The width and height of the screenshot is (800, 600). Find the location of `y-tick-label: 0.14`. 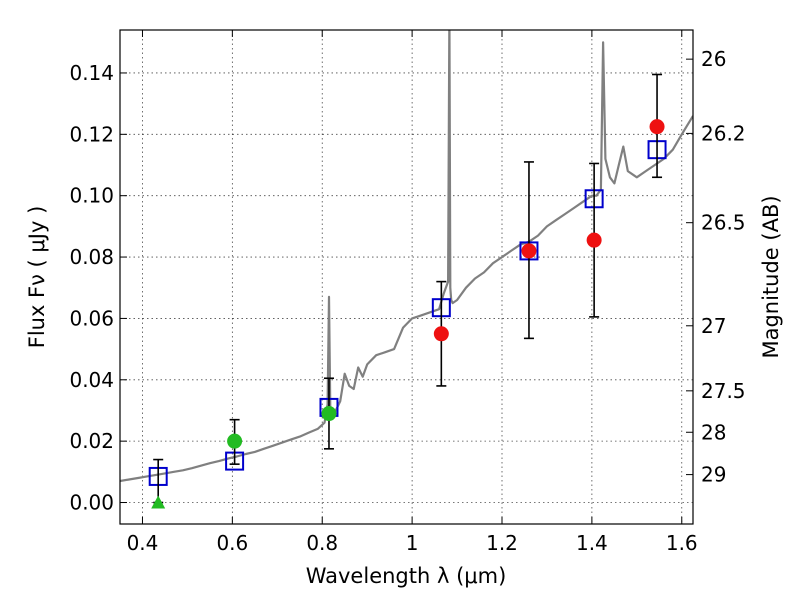

y-tick-label: 0.14 is located at coordinates (91, 73).